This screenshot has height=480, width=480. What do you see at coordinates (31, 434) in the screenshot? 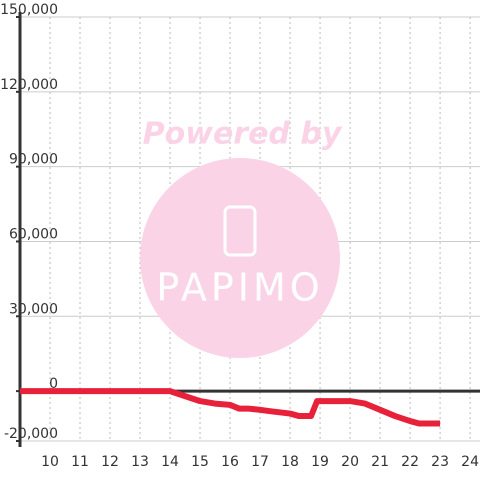
I see `y-tick-label: -20,000` at bounding box center [31, 434].